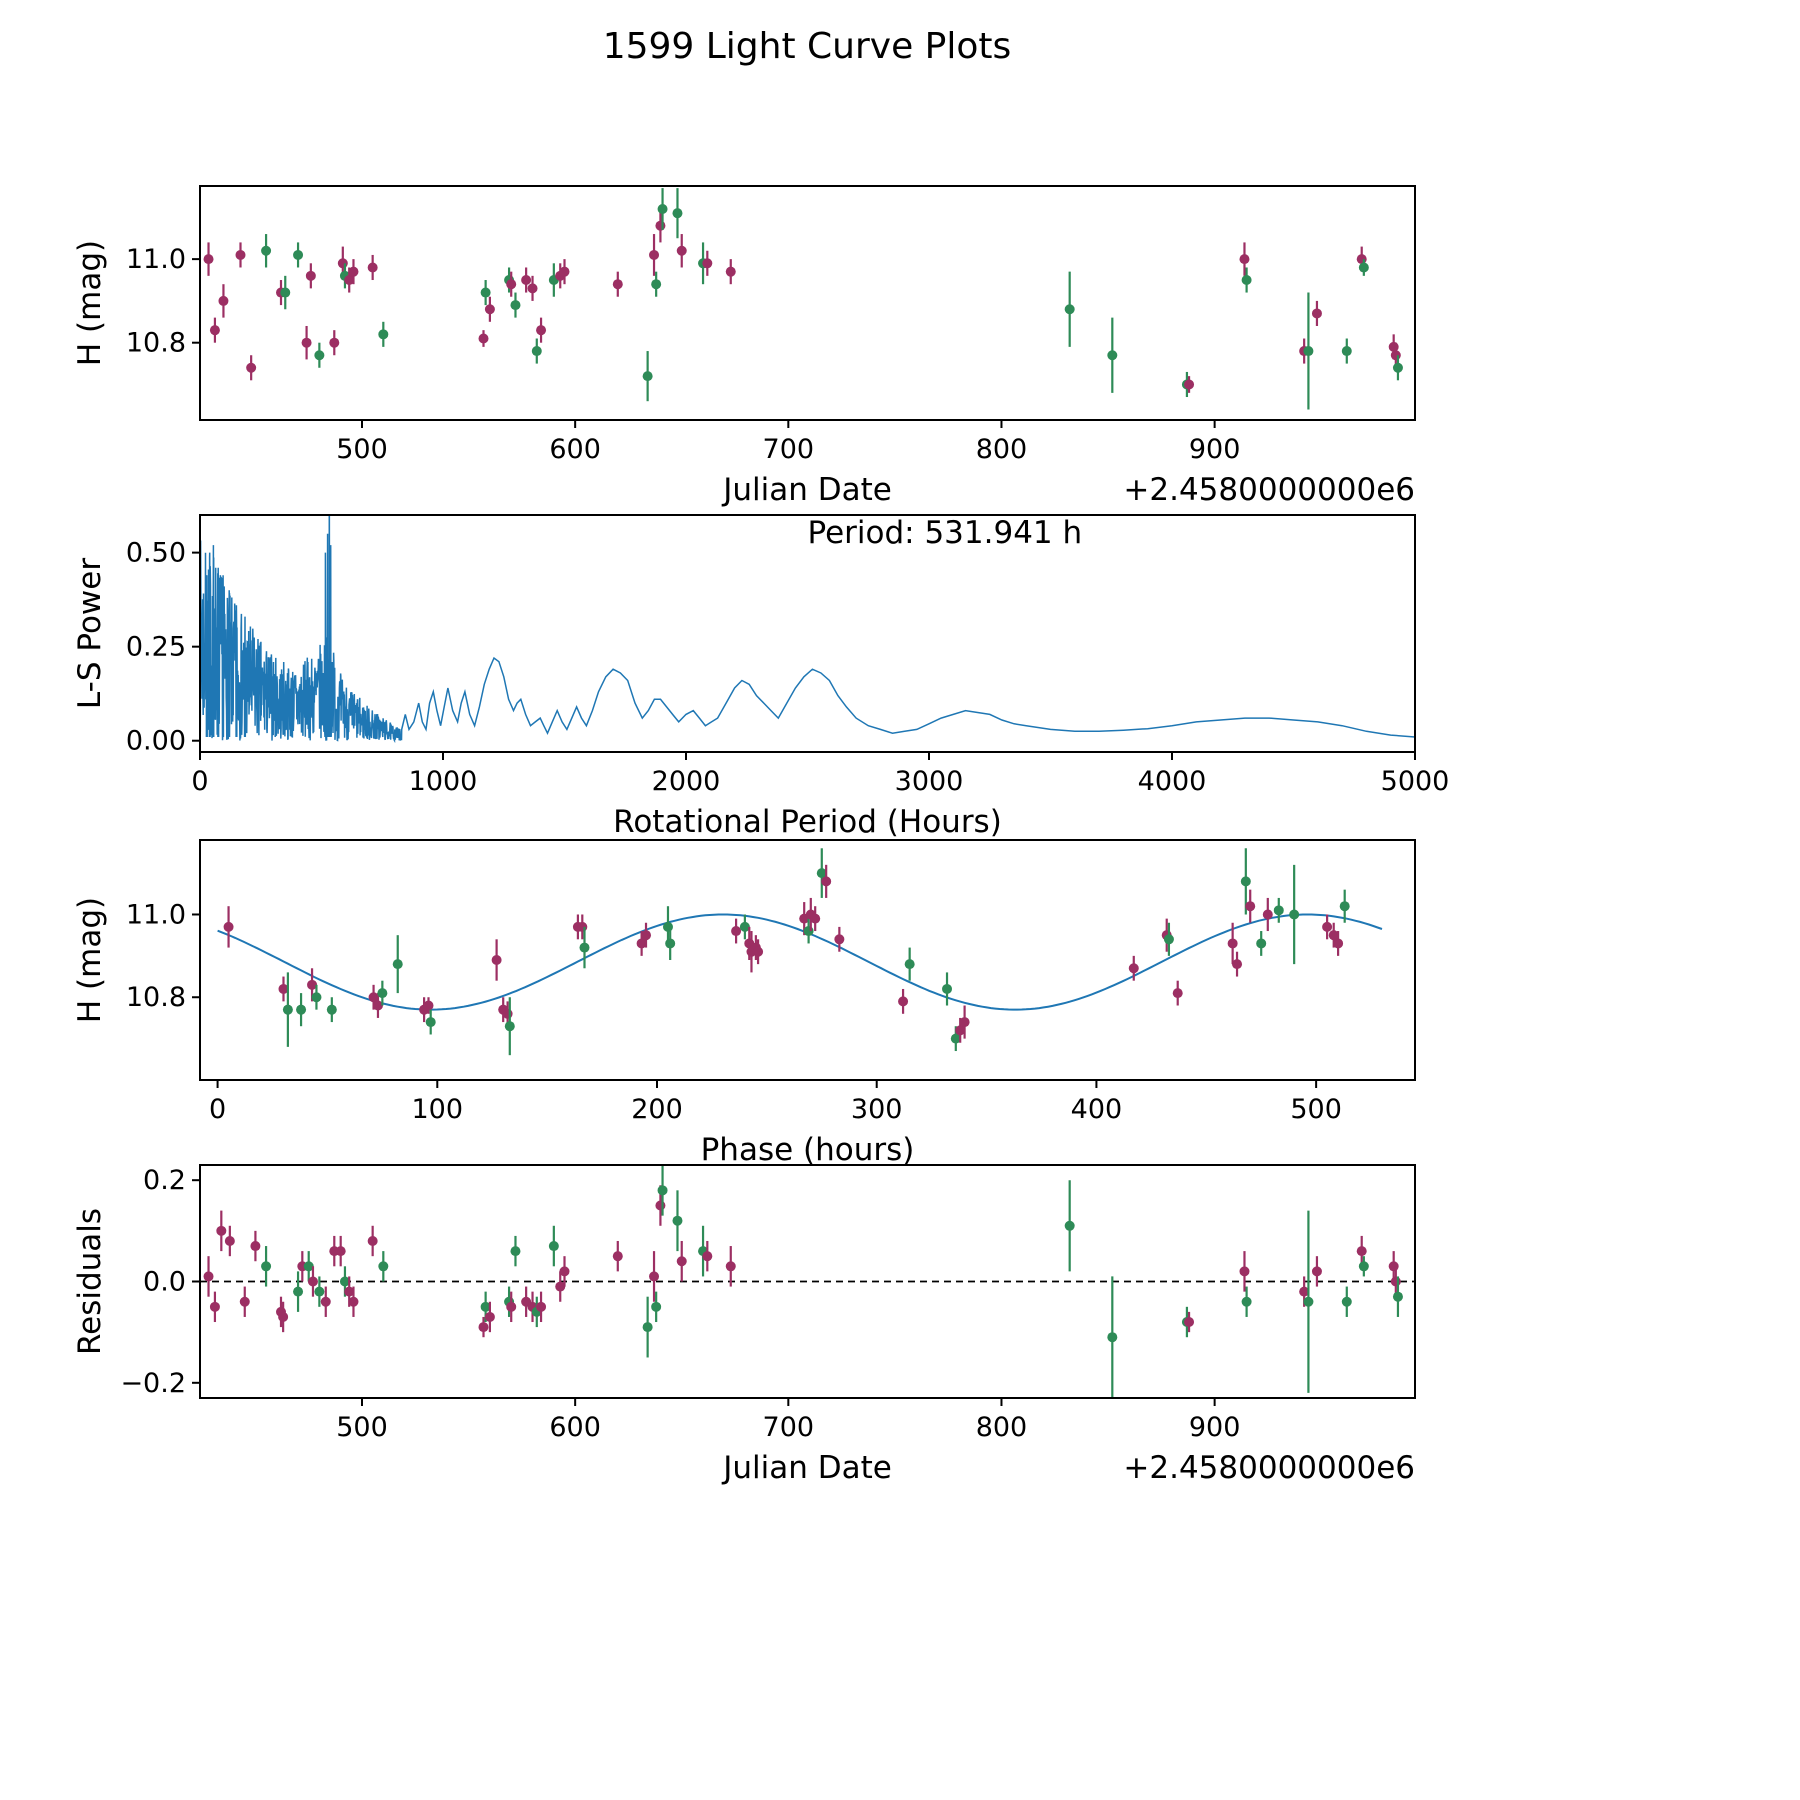 Image resolution: width=1800 pixels, height=1800 pixels. What do you see at coordinates (806, 490) in the screenshot?
I see `light-curve-xlabel: Julian Date` at bounding box center [806, 490].